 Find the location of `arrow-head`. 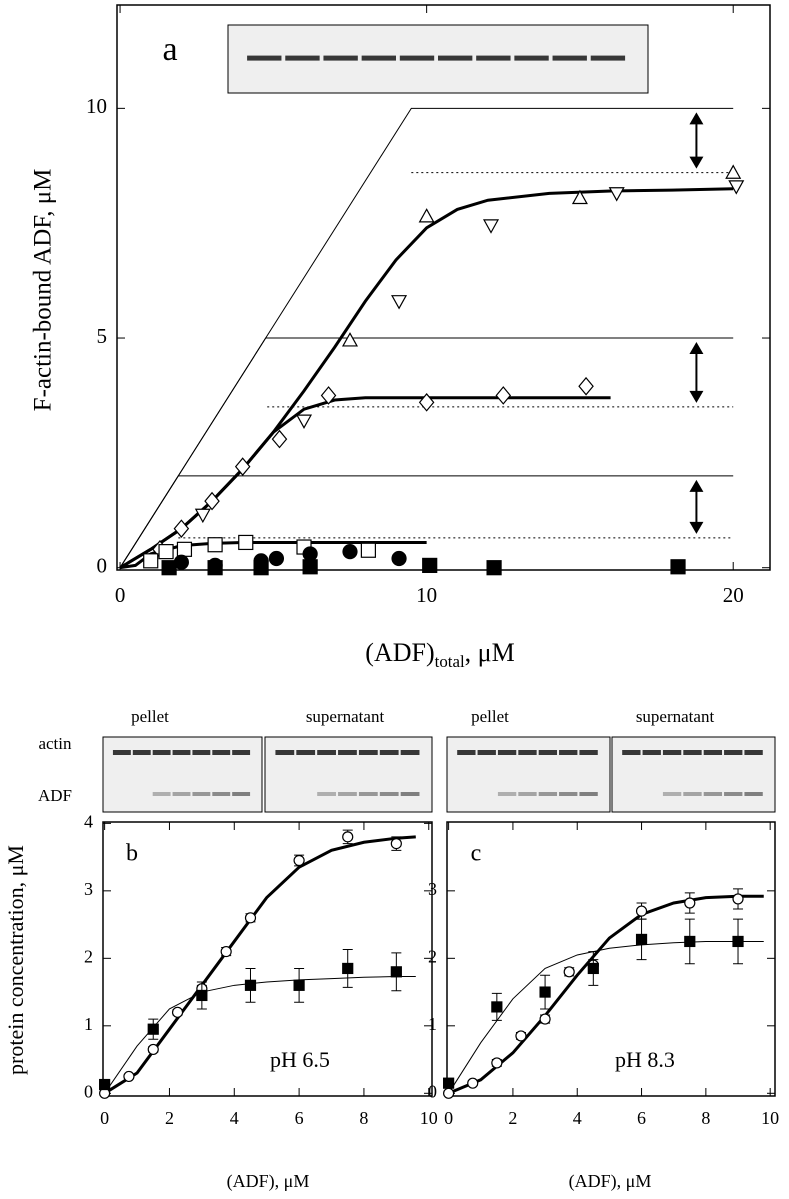

arrow-head is located at coordinates (696, 506).